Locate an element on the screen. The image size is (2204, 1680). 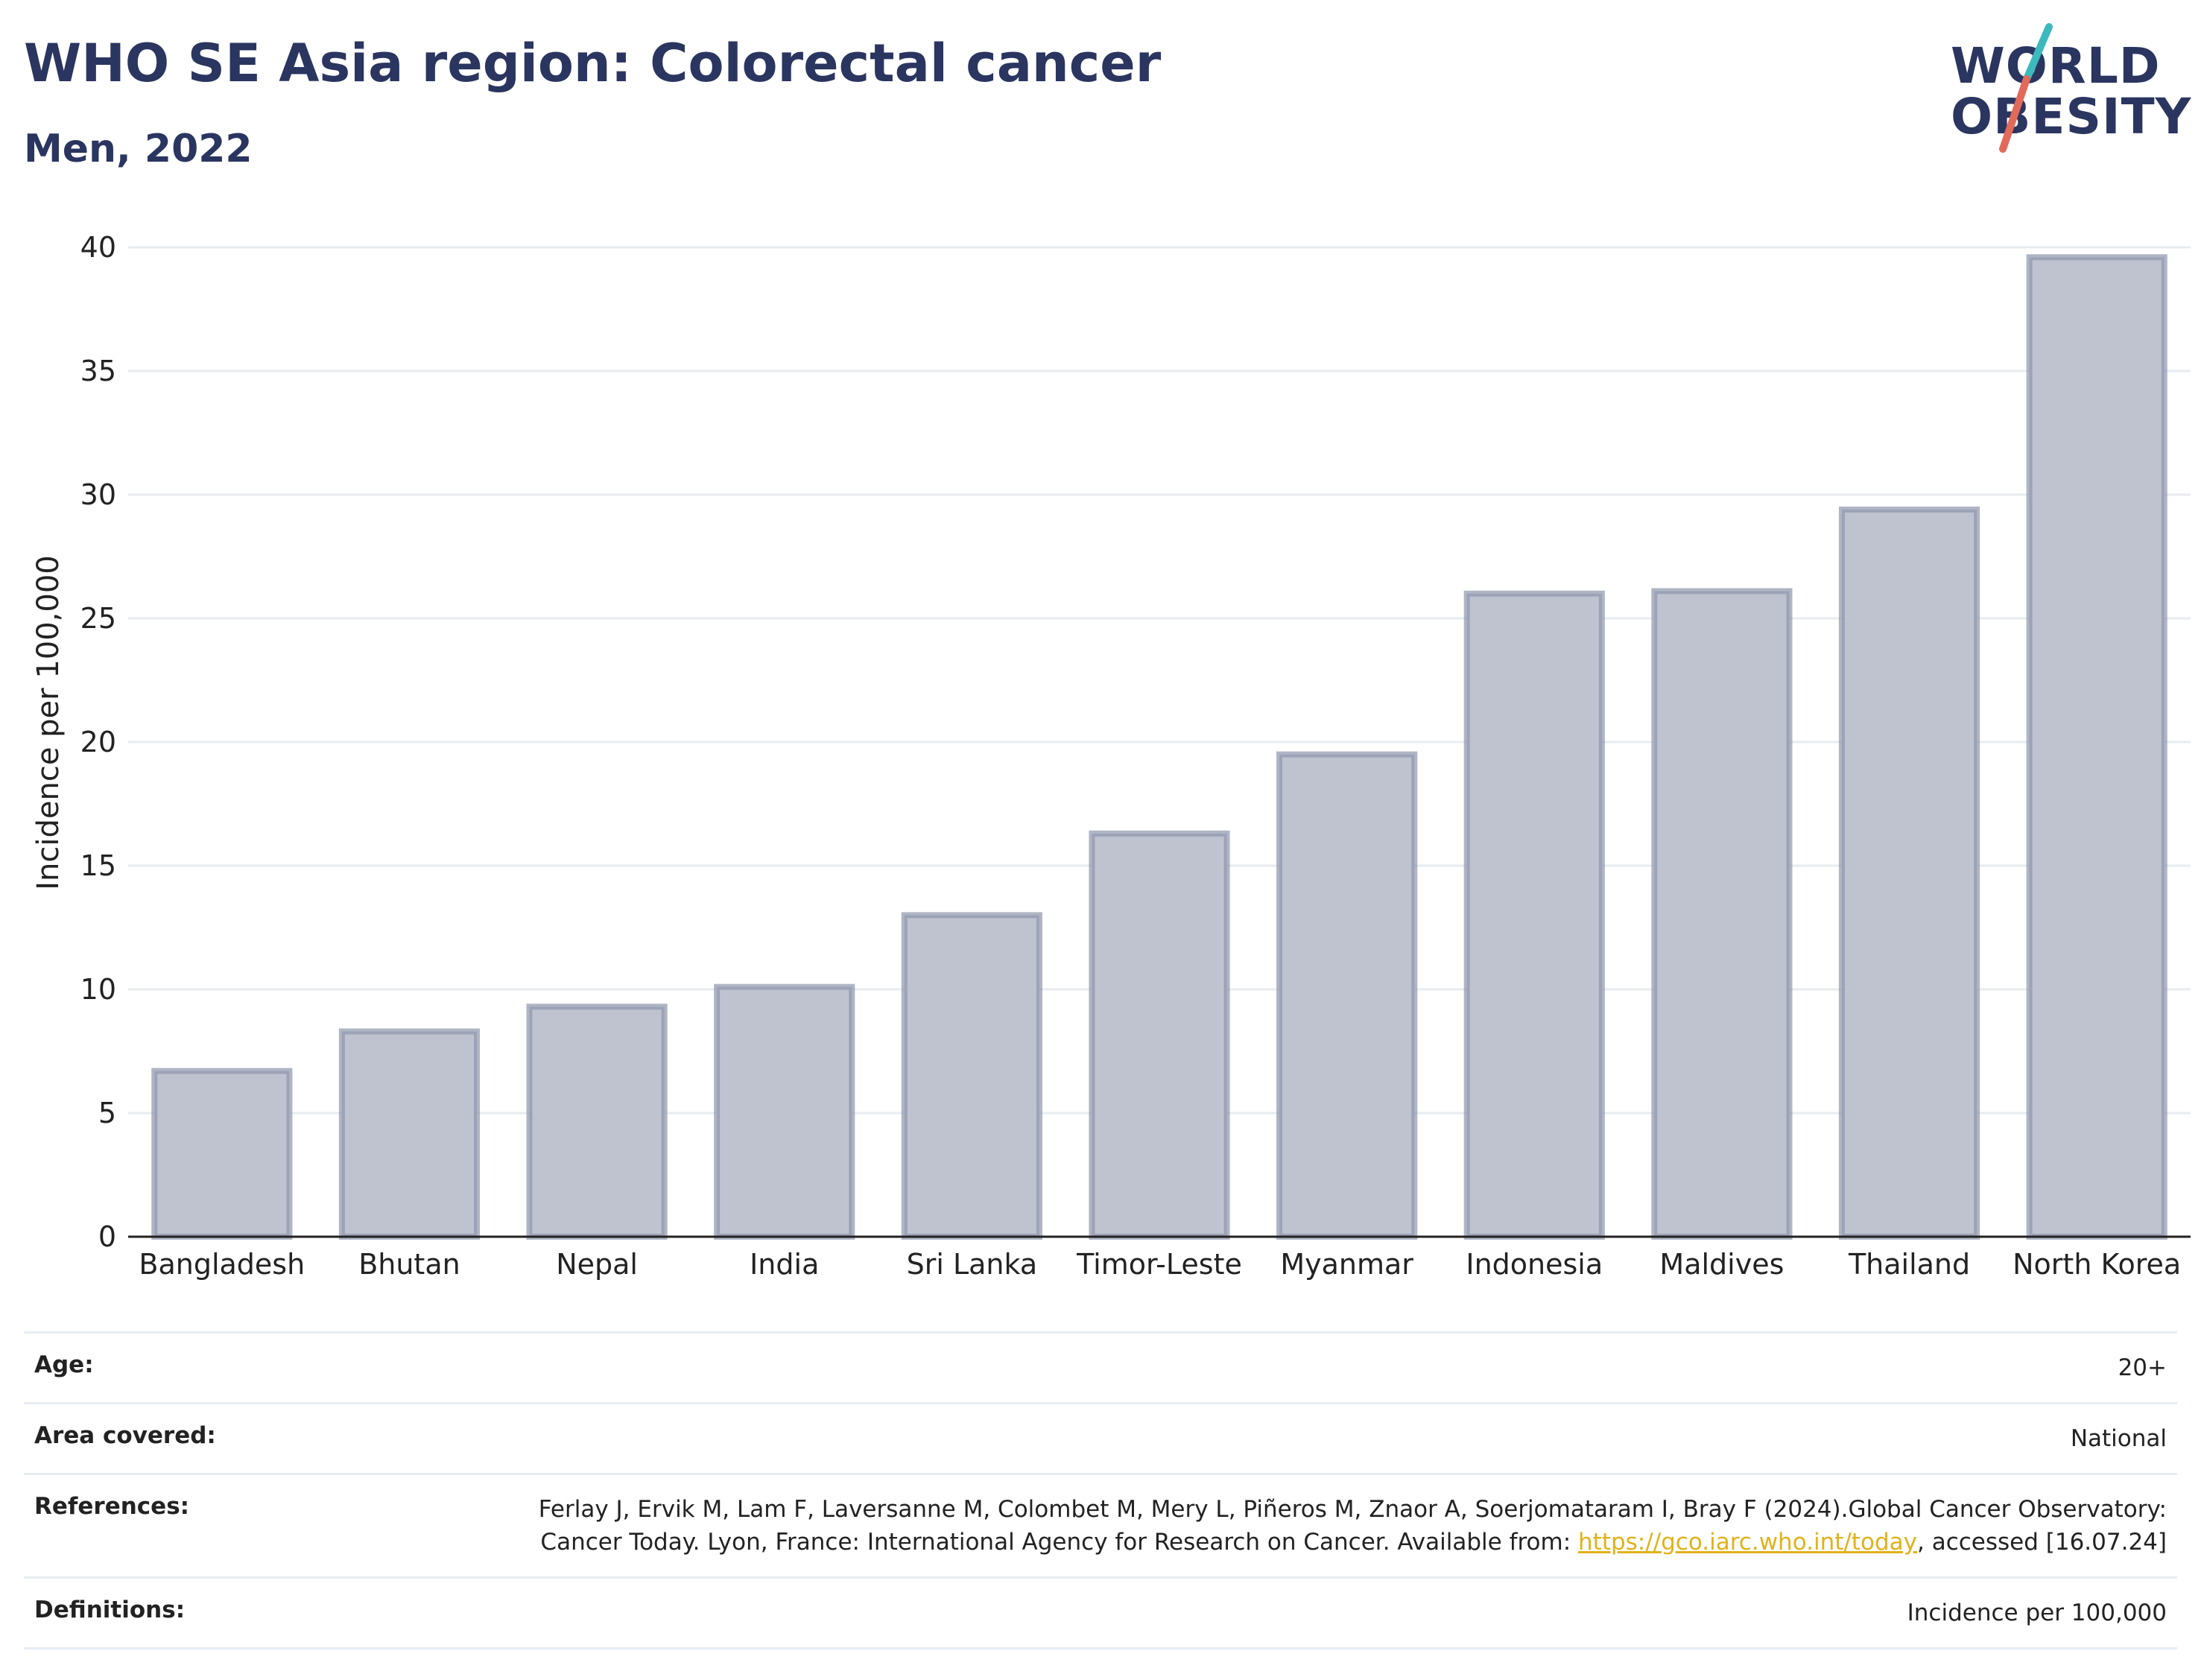
x-tick-label: Indonesia is located at coordinates (1535, 1264).